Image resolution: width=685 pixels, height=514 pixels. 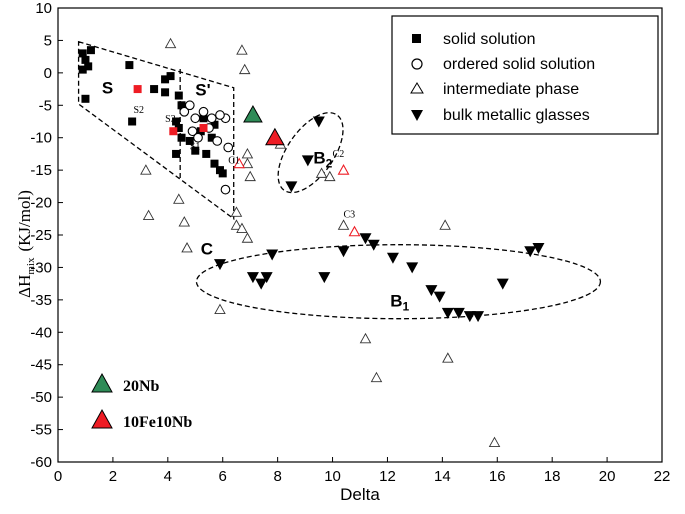 I want to click on x-tick-label: 22, so click(x=662, y=476).